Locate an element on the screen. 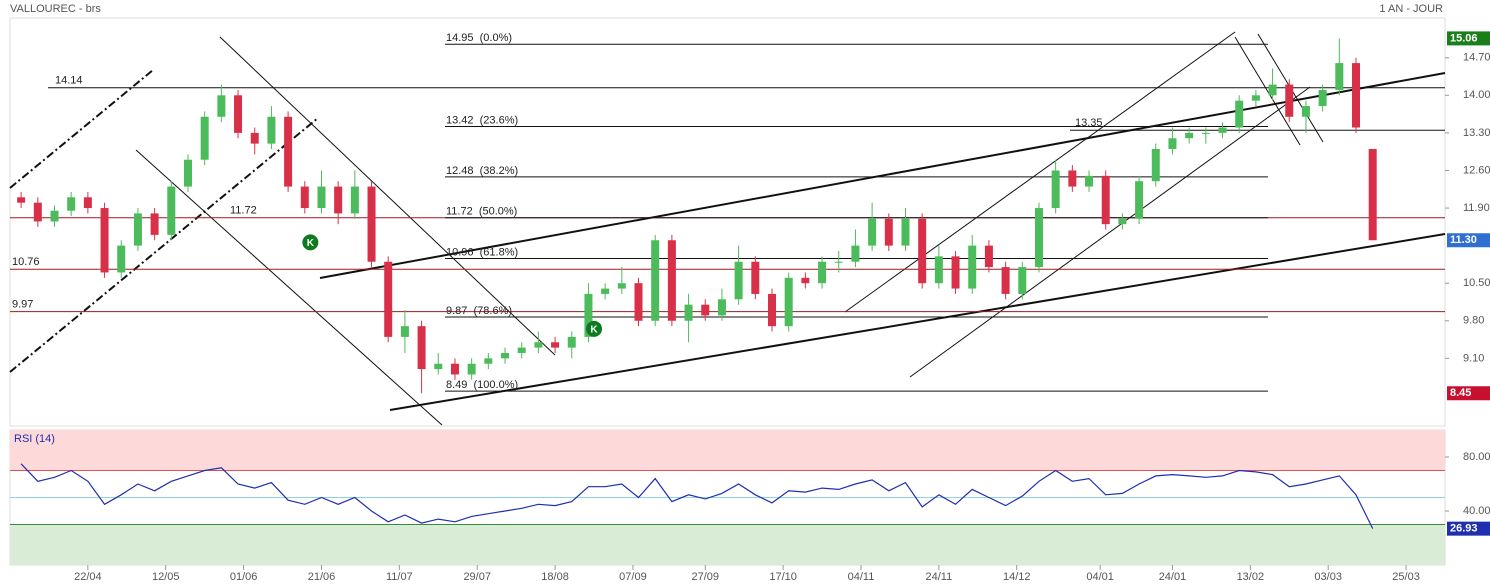  x-tick-label: 24/01 is located at coordinates (1173, 577).